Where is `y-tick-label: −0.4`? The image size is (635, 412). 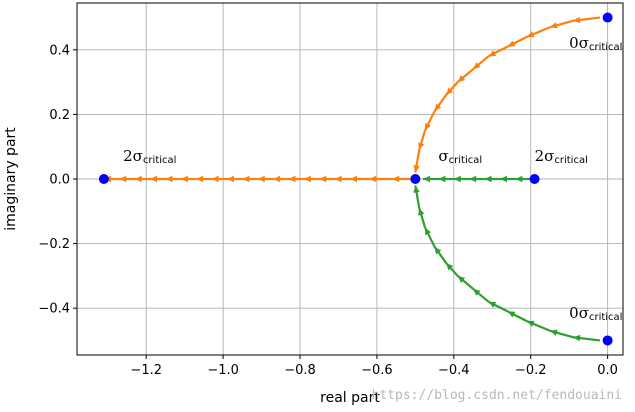
y-tick-label: −0.4 is located at coordinates (54, 309).